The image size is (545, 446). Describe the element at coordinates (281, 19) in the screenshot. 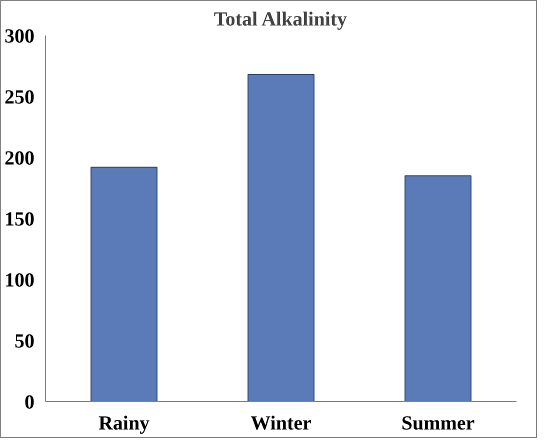

I see `chart-title: Total Alkalinity` at that location.